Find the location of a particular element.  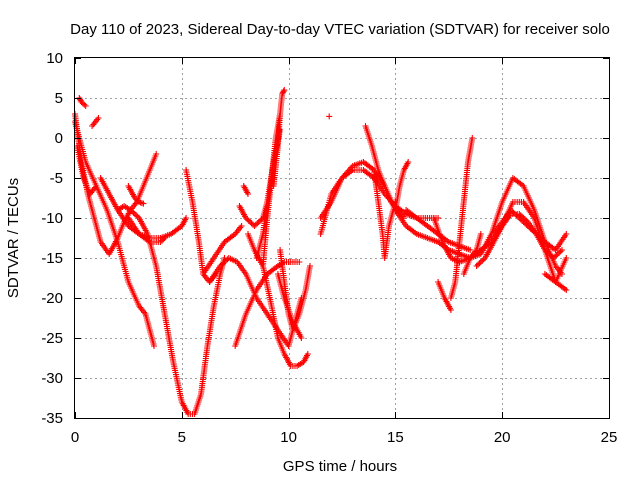

y-tick-label: -5 is located at coordinates (56, 178).